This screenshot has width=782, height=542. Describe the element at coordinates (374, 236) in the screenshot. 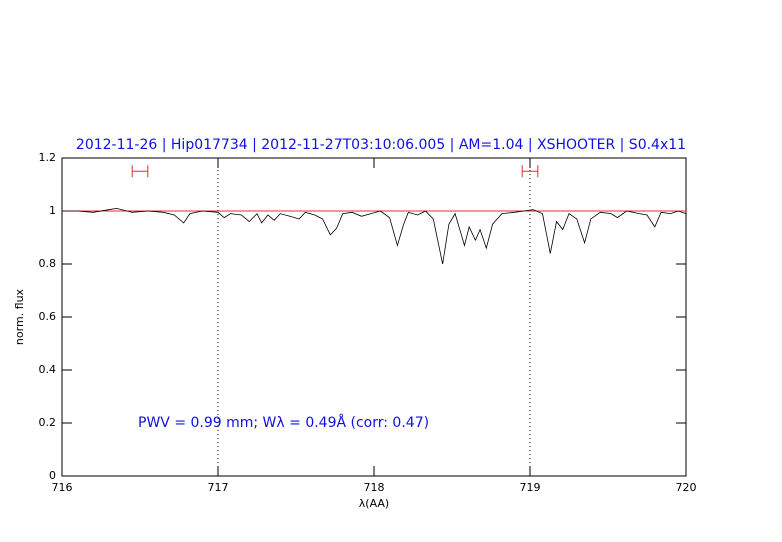

I see `spectrum-line` at that location.